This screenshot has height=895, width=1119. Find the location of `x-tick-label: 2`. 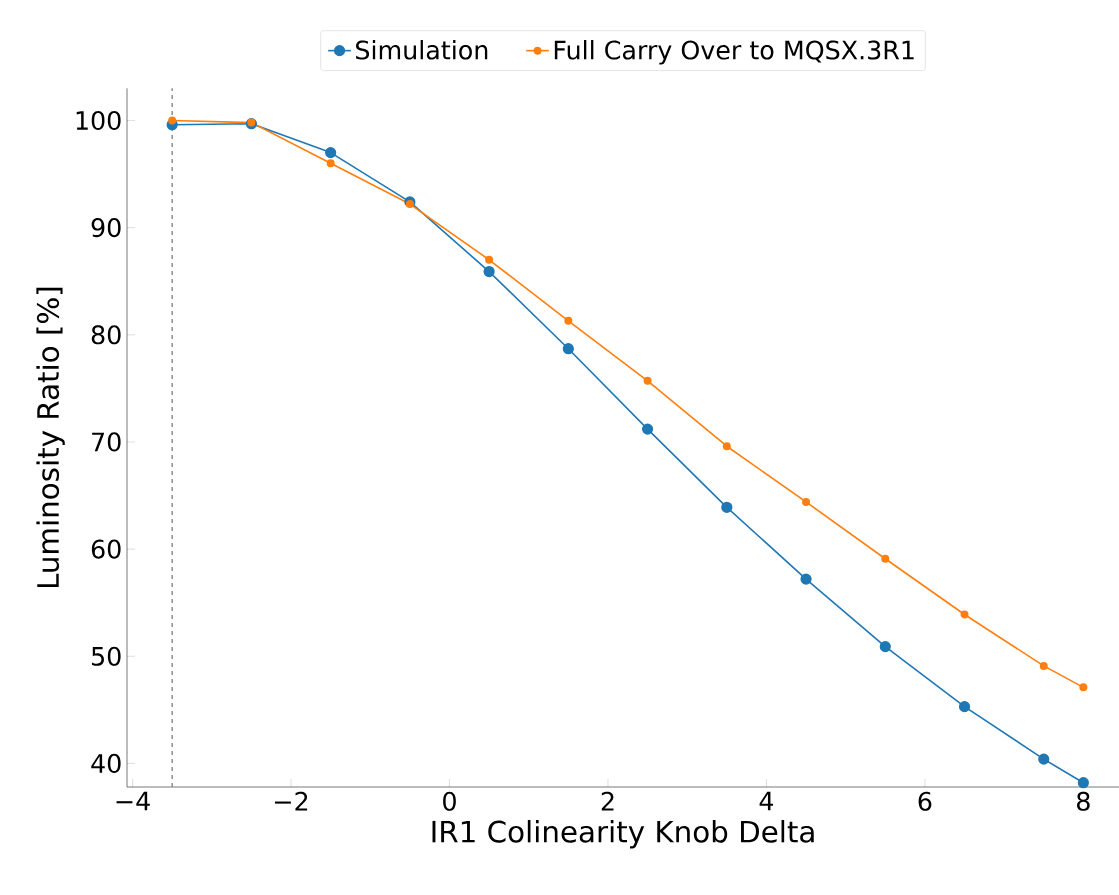

x-tick-label: 2 is located at coordinates (607, 801).